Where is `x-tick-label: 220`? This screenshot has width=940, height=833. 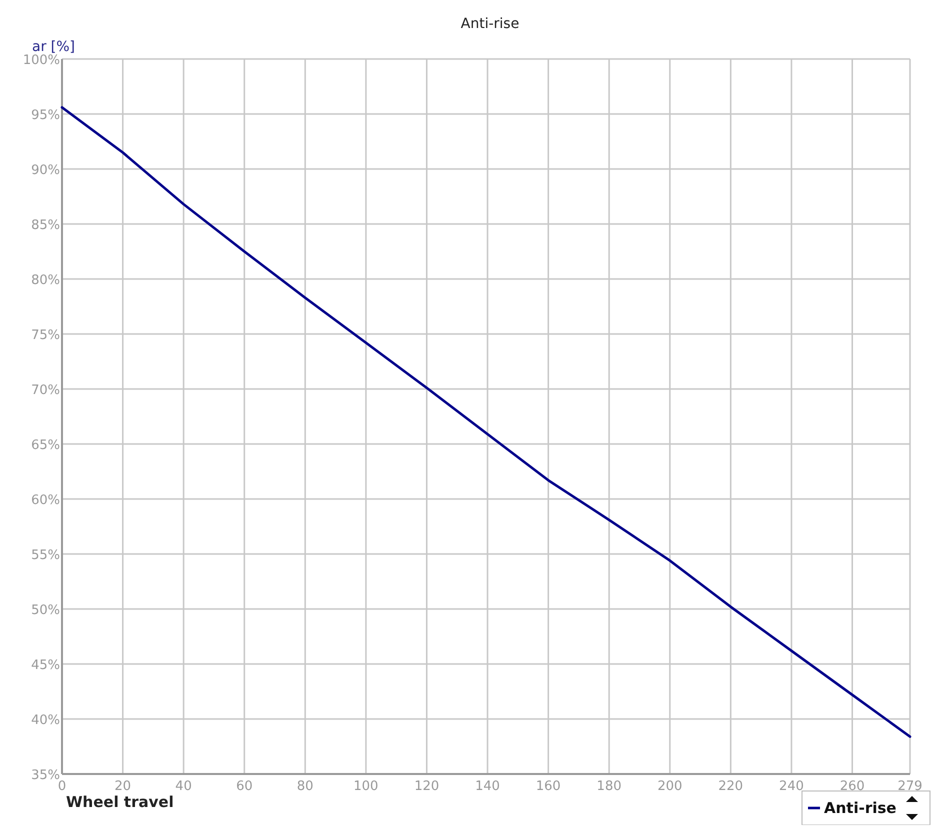
x-tick-label: 220 is located at coordinates (731, 786).